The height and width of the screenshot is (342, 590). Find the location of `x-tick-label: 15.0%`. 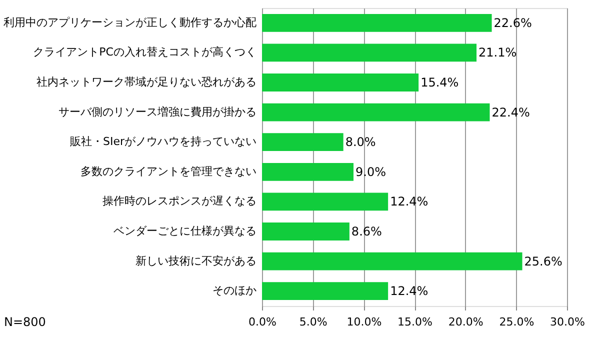

x-tick-label: 15.0% is located at coordinates (415, 322).